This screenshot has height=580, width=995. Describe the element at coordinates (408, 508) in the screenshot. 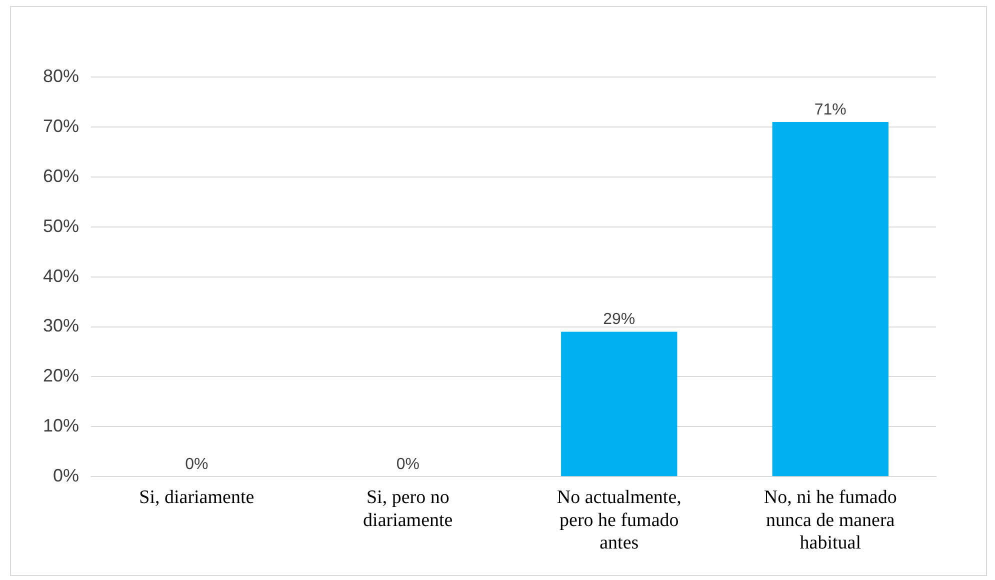

I see `x-tick-label: Si, pero no diariamente` at that location.